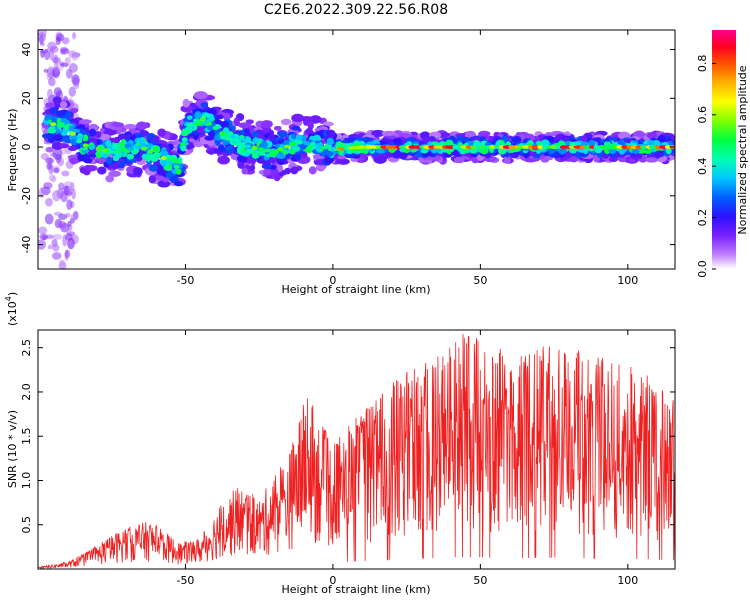 This screenshot has height=600, width=750. What do you see at coordinates (26, 392) in the screenshot?
I see `y-tick-label: 2.0` at bounding box center [26, 392].